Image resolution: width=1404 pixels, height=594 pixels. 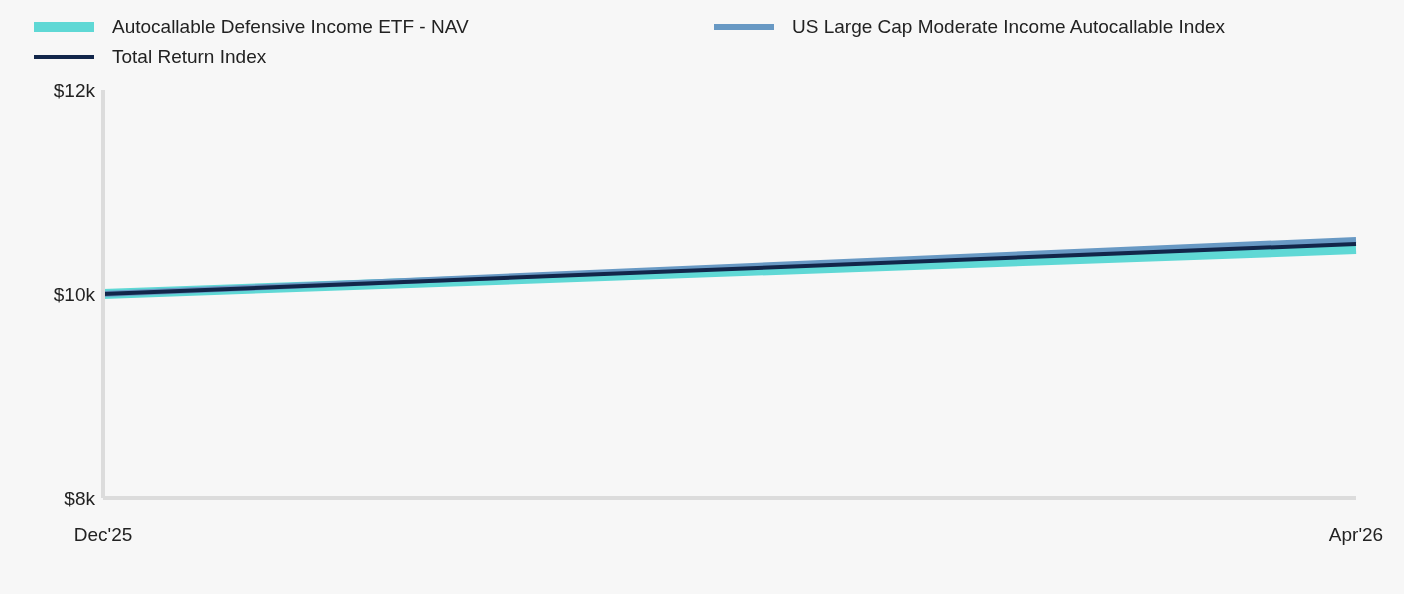 I want to click on legend-label: US Large Cap Moderate Income Autocallable Index, so click(x=1009, y=27).